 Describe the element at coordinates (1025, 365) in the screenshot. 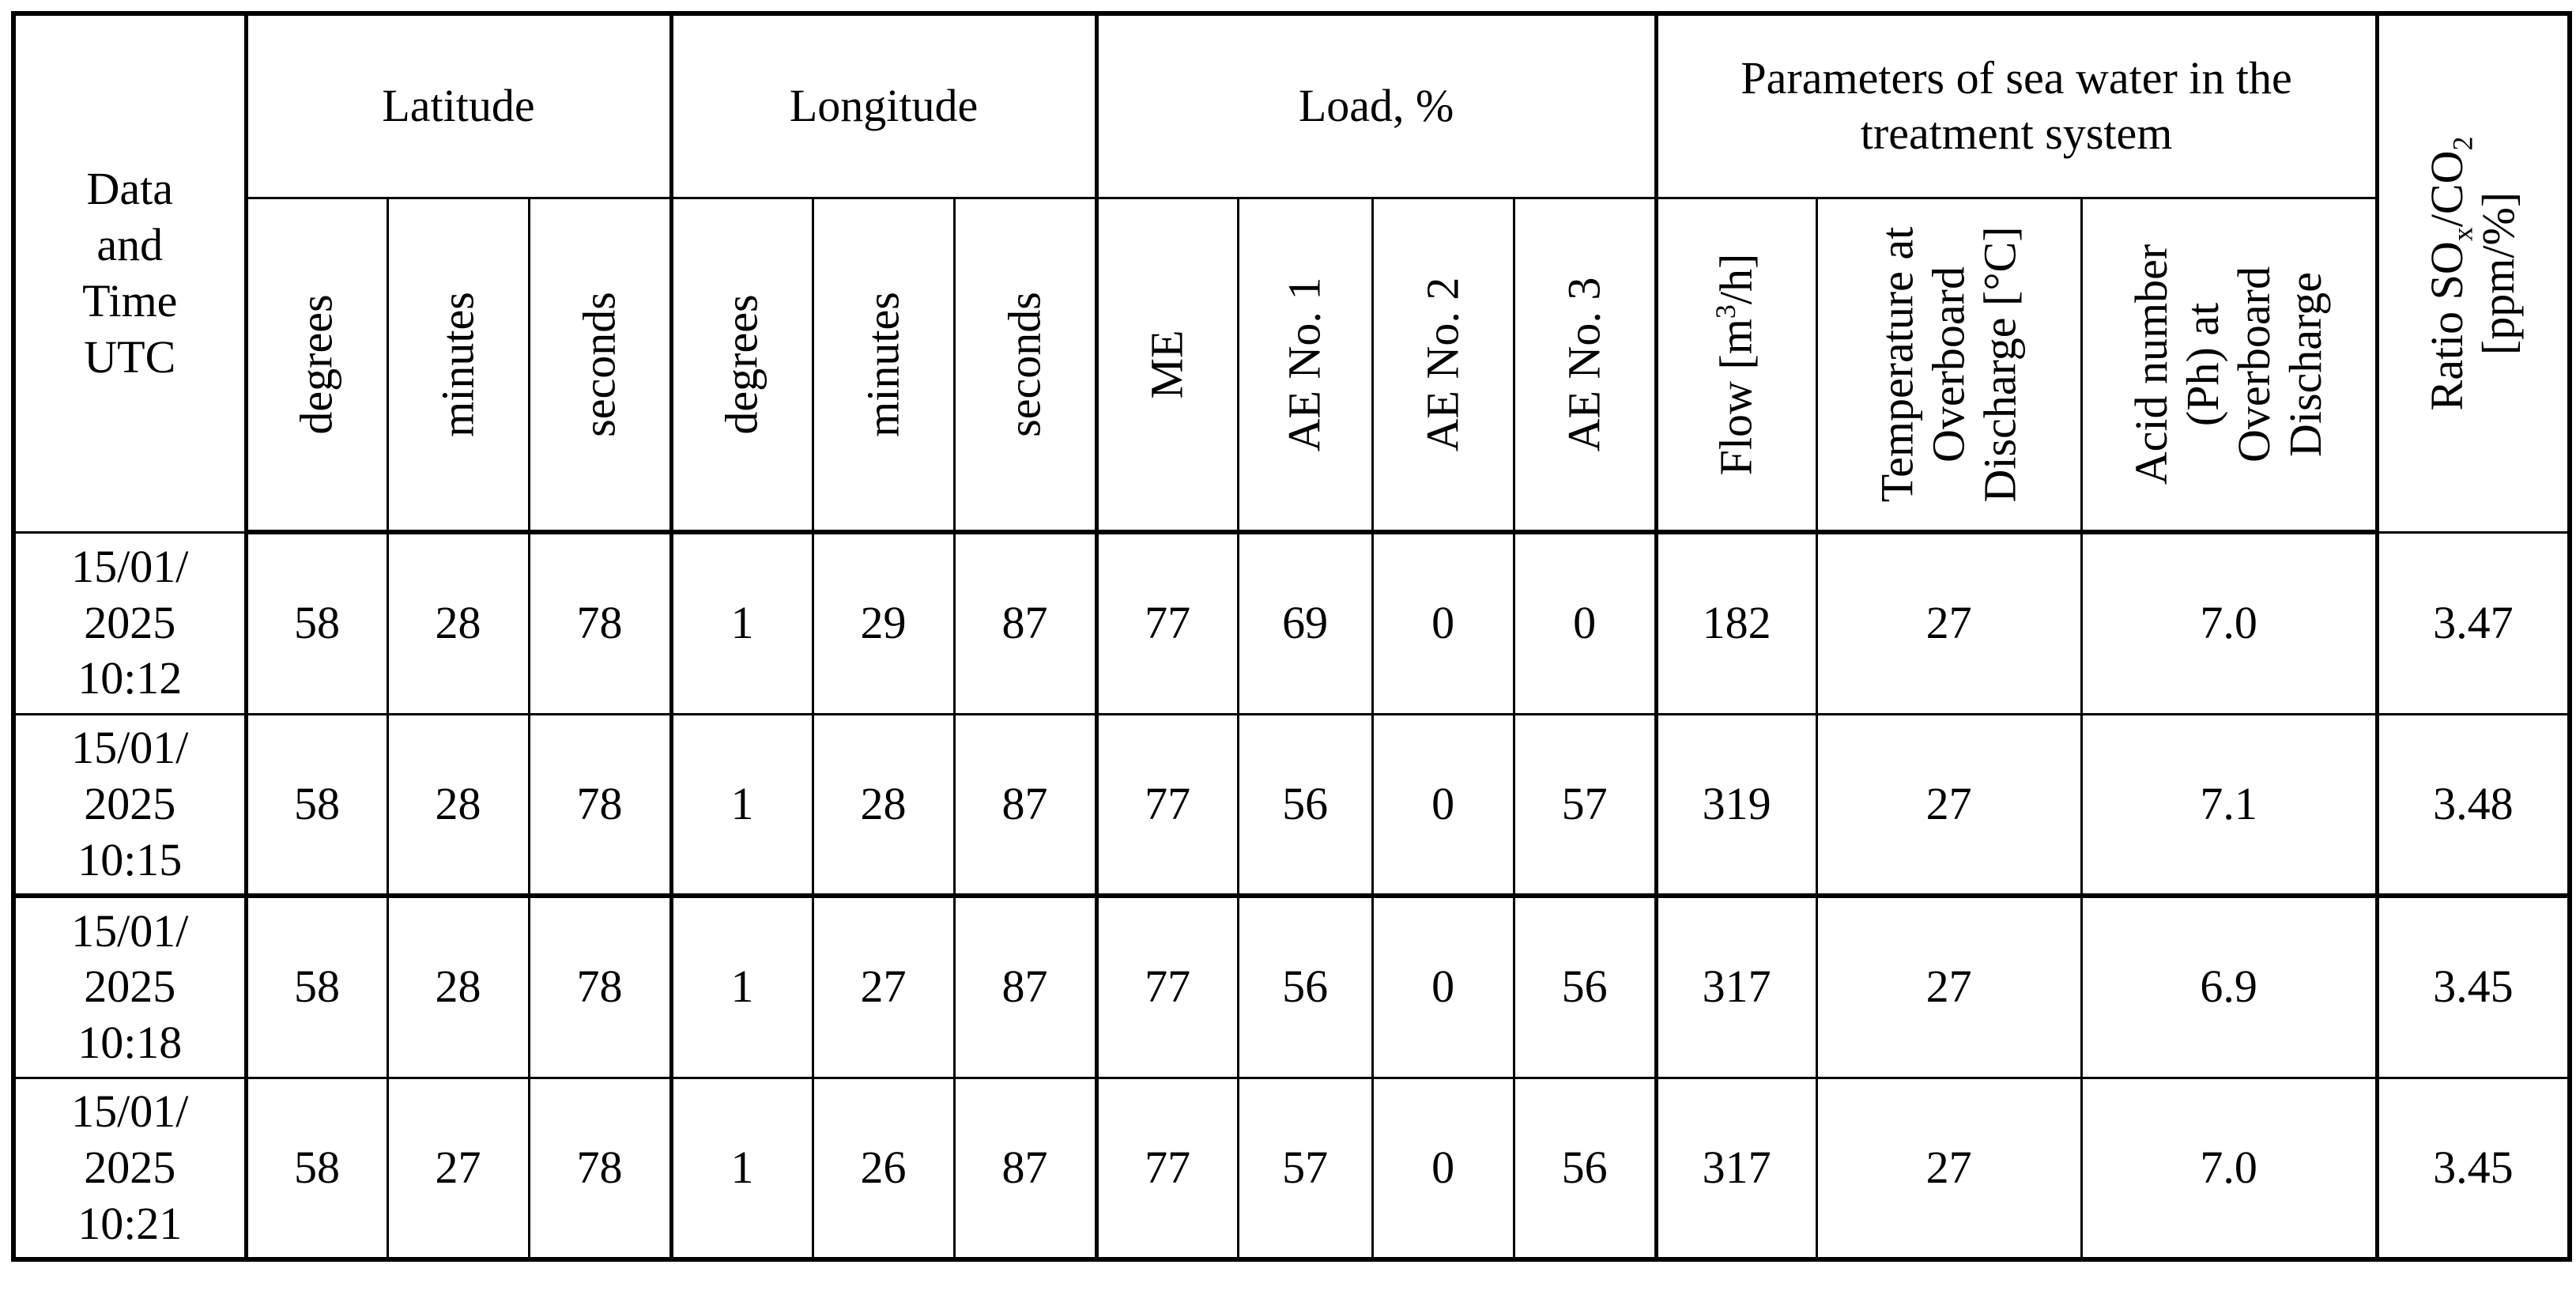

I see `column-header-lon-seconds: seconds` at that location.